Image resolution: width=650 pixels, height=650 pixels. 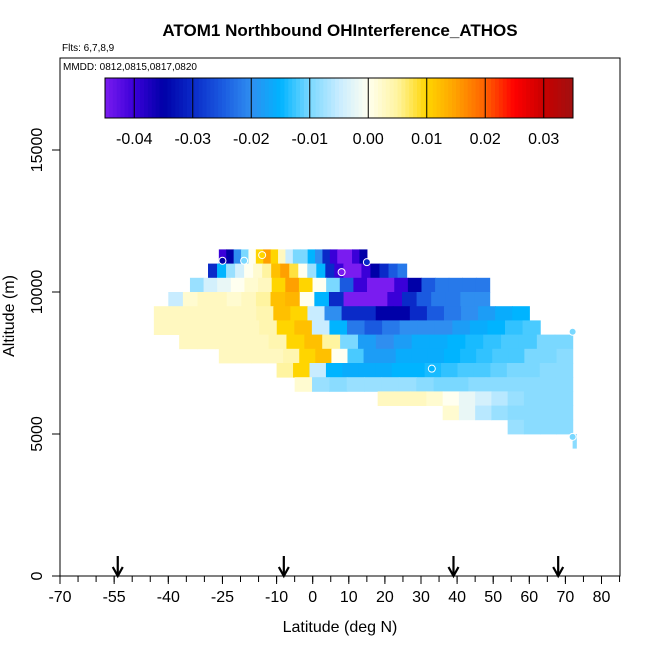 What do you see at coordinates (59, 597) in the screenshot?
I see `x-tick-label: -70` at bounding box center [59, 597].